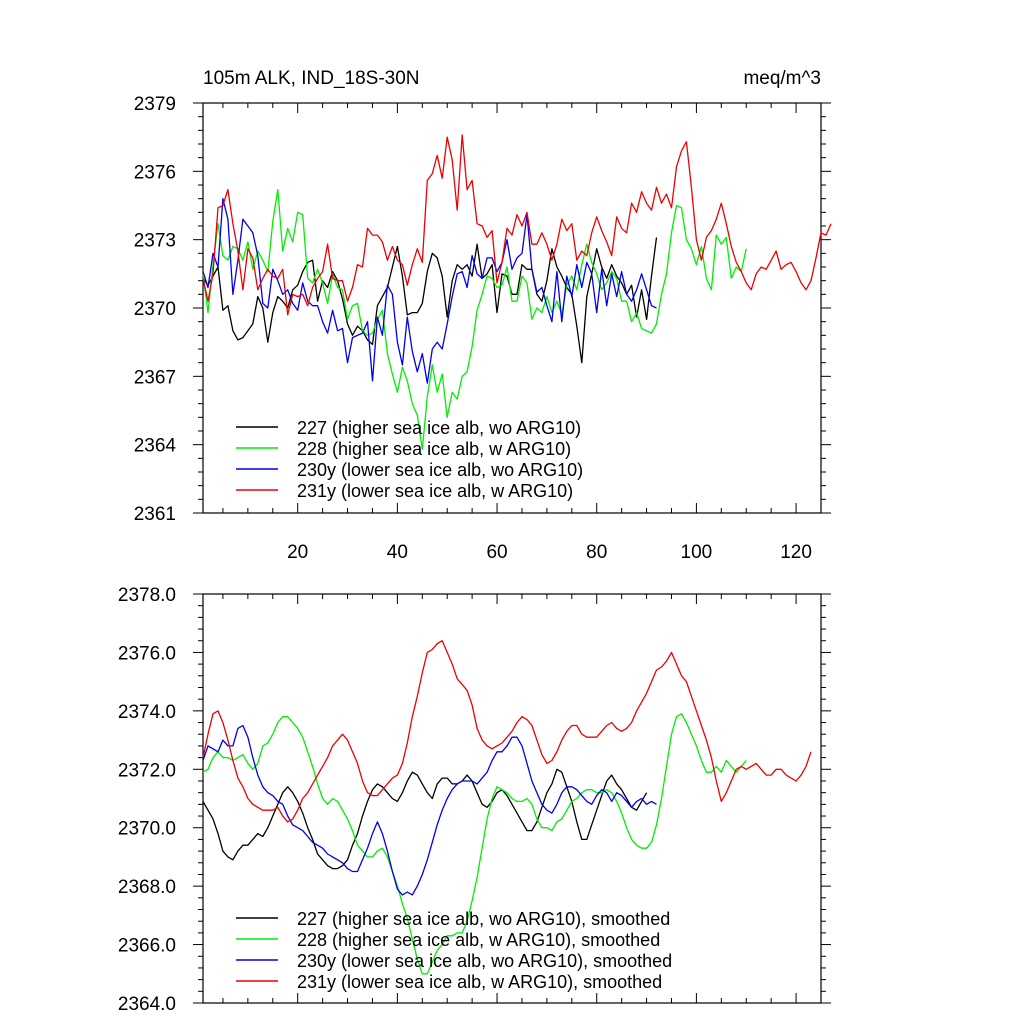 The image size is (1024, 1024). What do you see at coordinates (155, 172) in the screenshot?
I see `y-tick-label: 2376` at bounding box center [155, 172].